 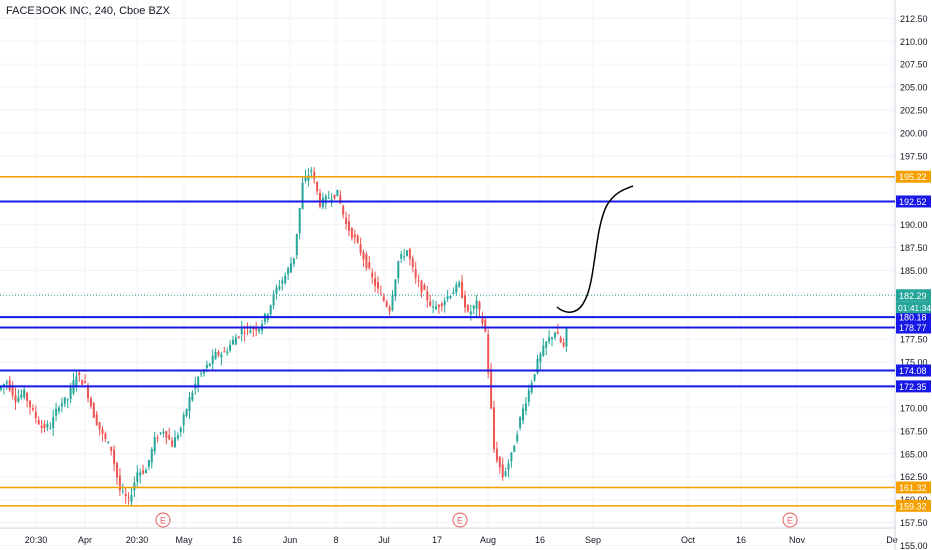 I want to click on x-tick-label: Jul, so click(x=384, y=540).